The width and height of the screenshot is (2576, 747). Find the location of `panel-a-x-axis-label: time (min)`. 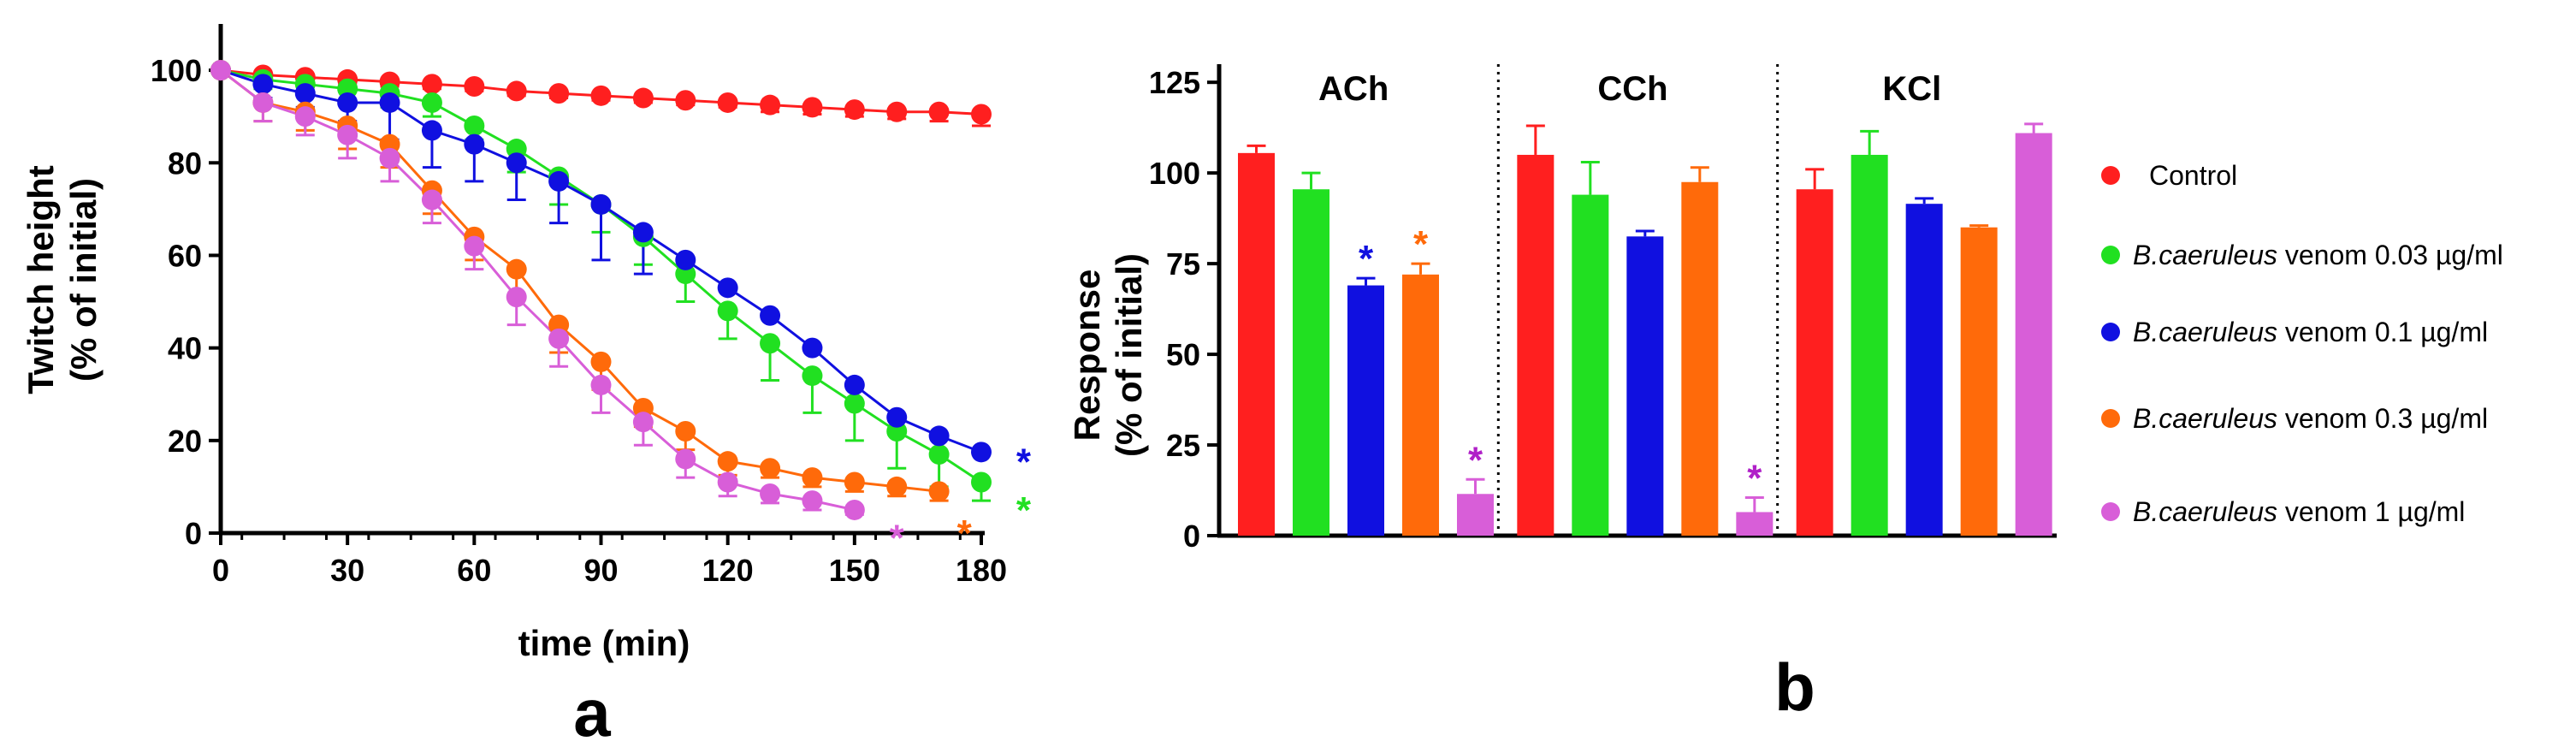

panel-a-x-axis-label: time (min) is located at coordinates (604, 643).